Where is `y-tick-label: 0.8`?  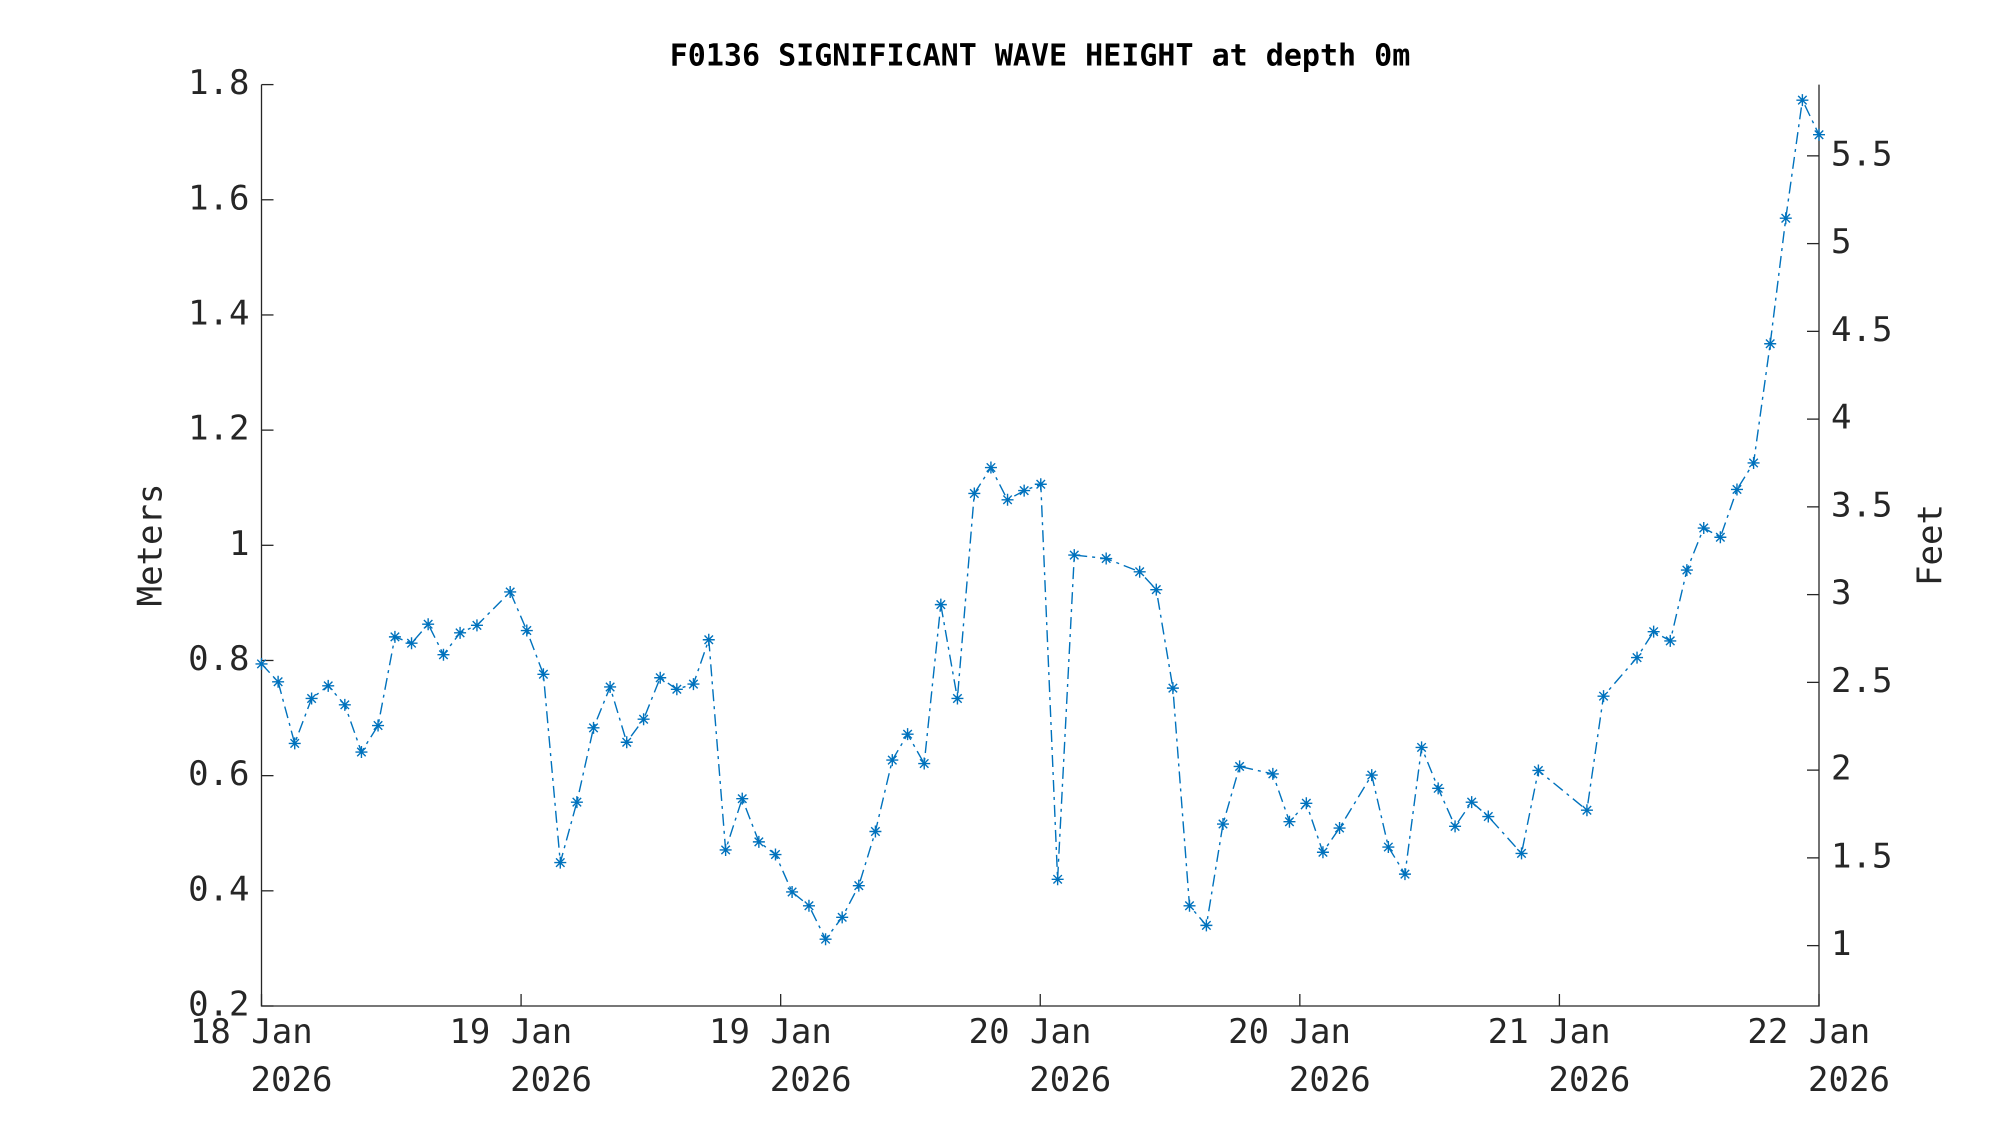
y-tick-label: 0.8 is located at coordinates (218, 659).